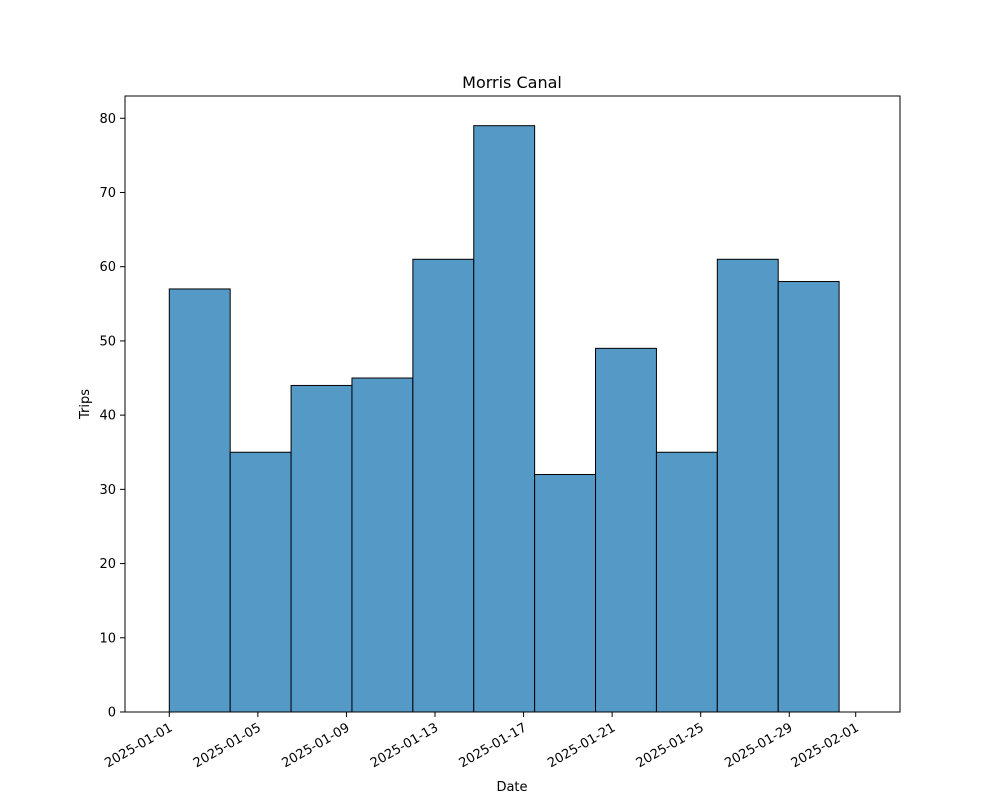  I want to click on y-tick-label-5: 40, so click(107, 416).